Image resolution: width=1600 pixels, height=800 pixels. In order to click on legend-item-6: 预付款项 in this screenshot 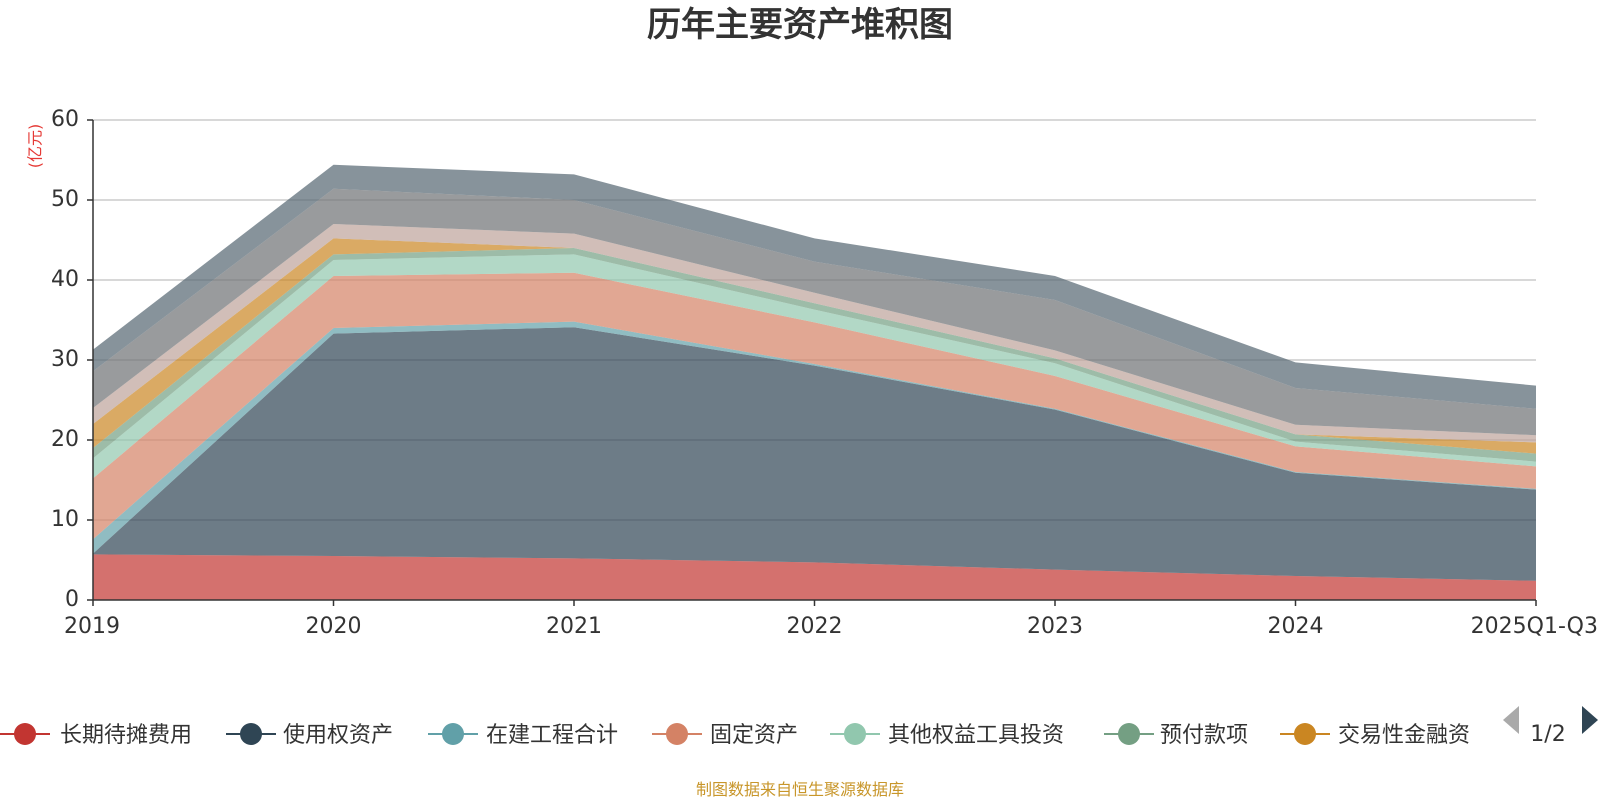, I will do `click(1176, 735)`.